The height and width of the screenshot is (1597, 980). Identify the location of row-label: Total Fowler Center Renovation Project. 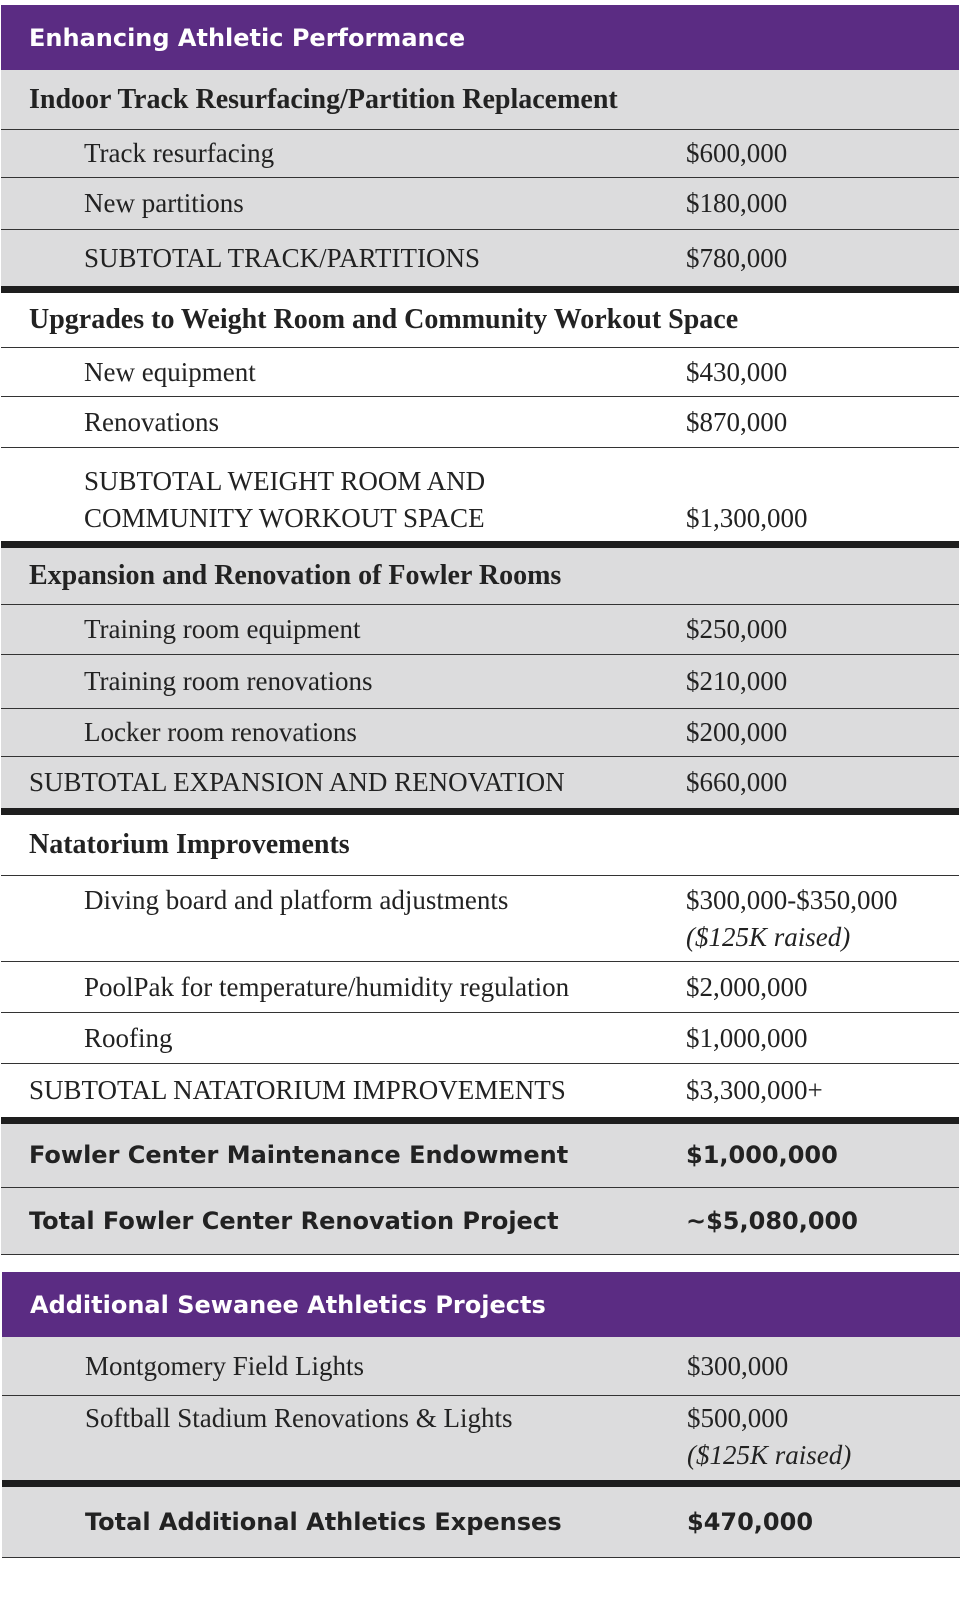
(294, 1220).